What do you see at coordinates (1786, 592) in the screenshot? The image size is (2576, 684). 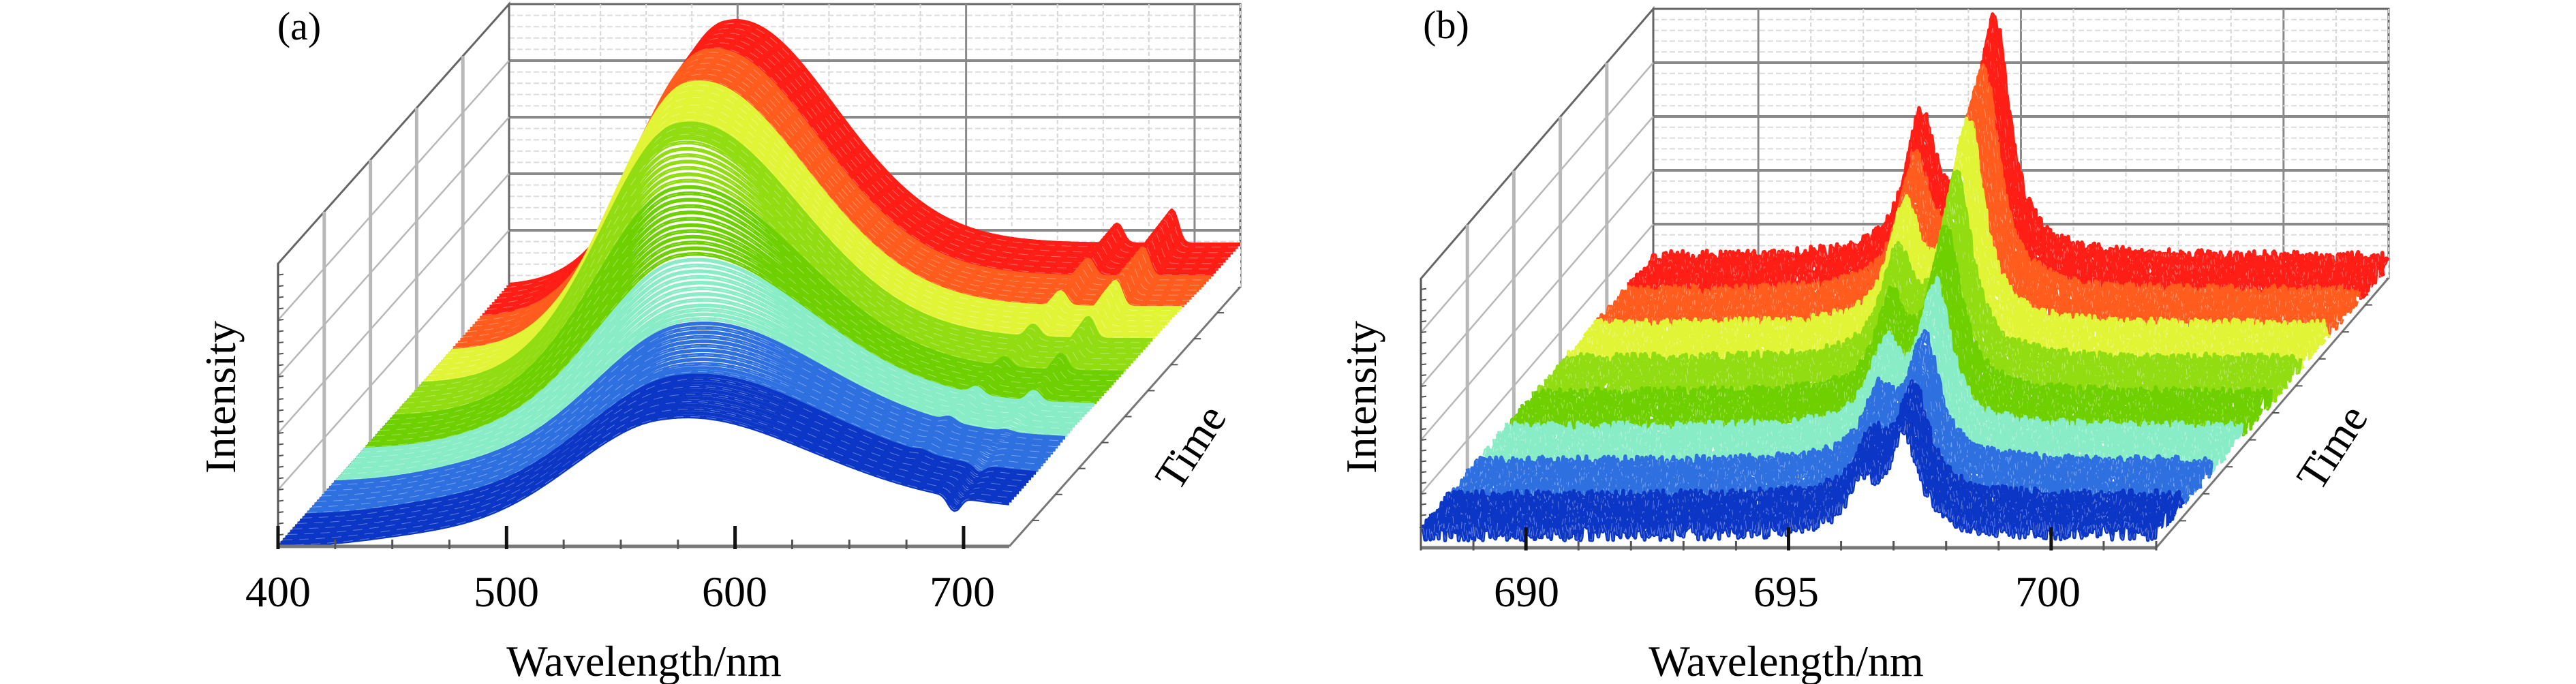 I see `x-tick-label: 695` at bounding box center [1786, 592].